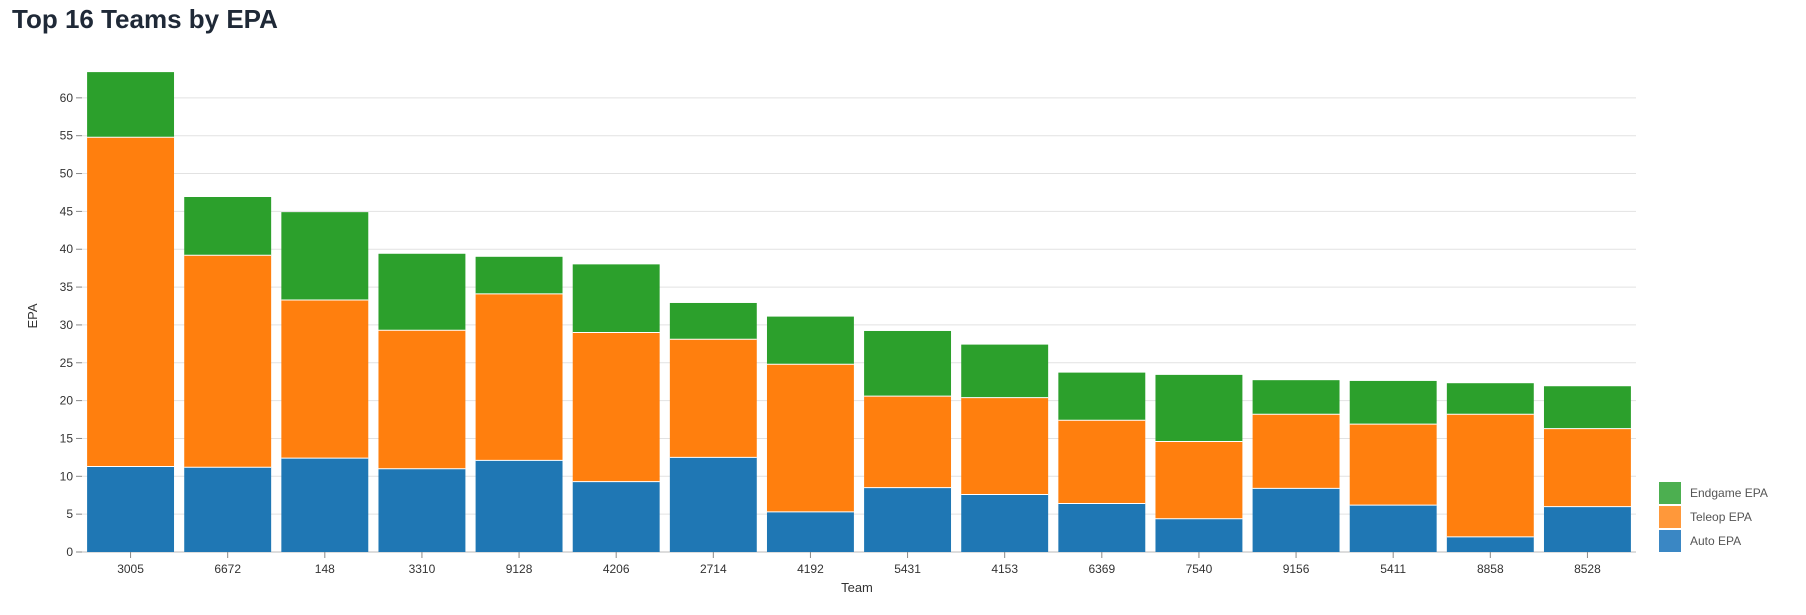  Describe the element at coordinates (130, 569) in the screenshot. I see `x-tick-label: 3005` at that location.